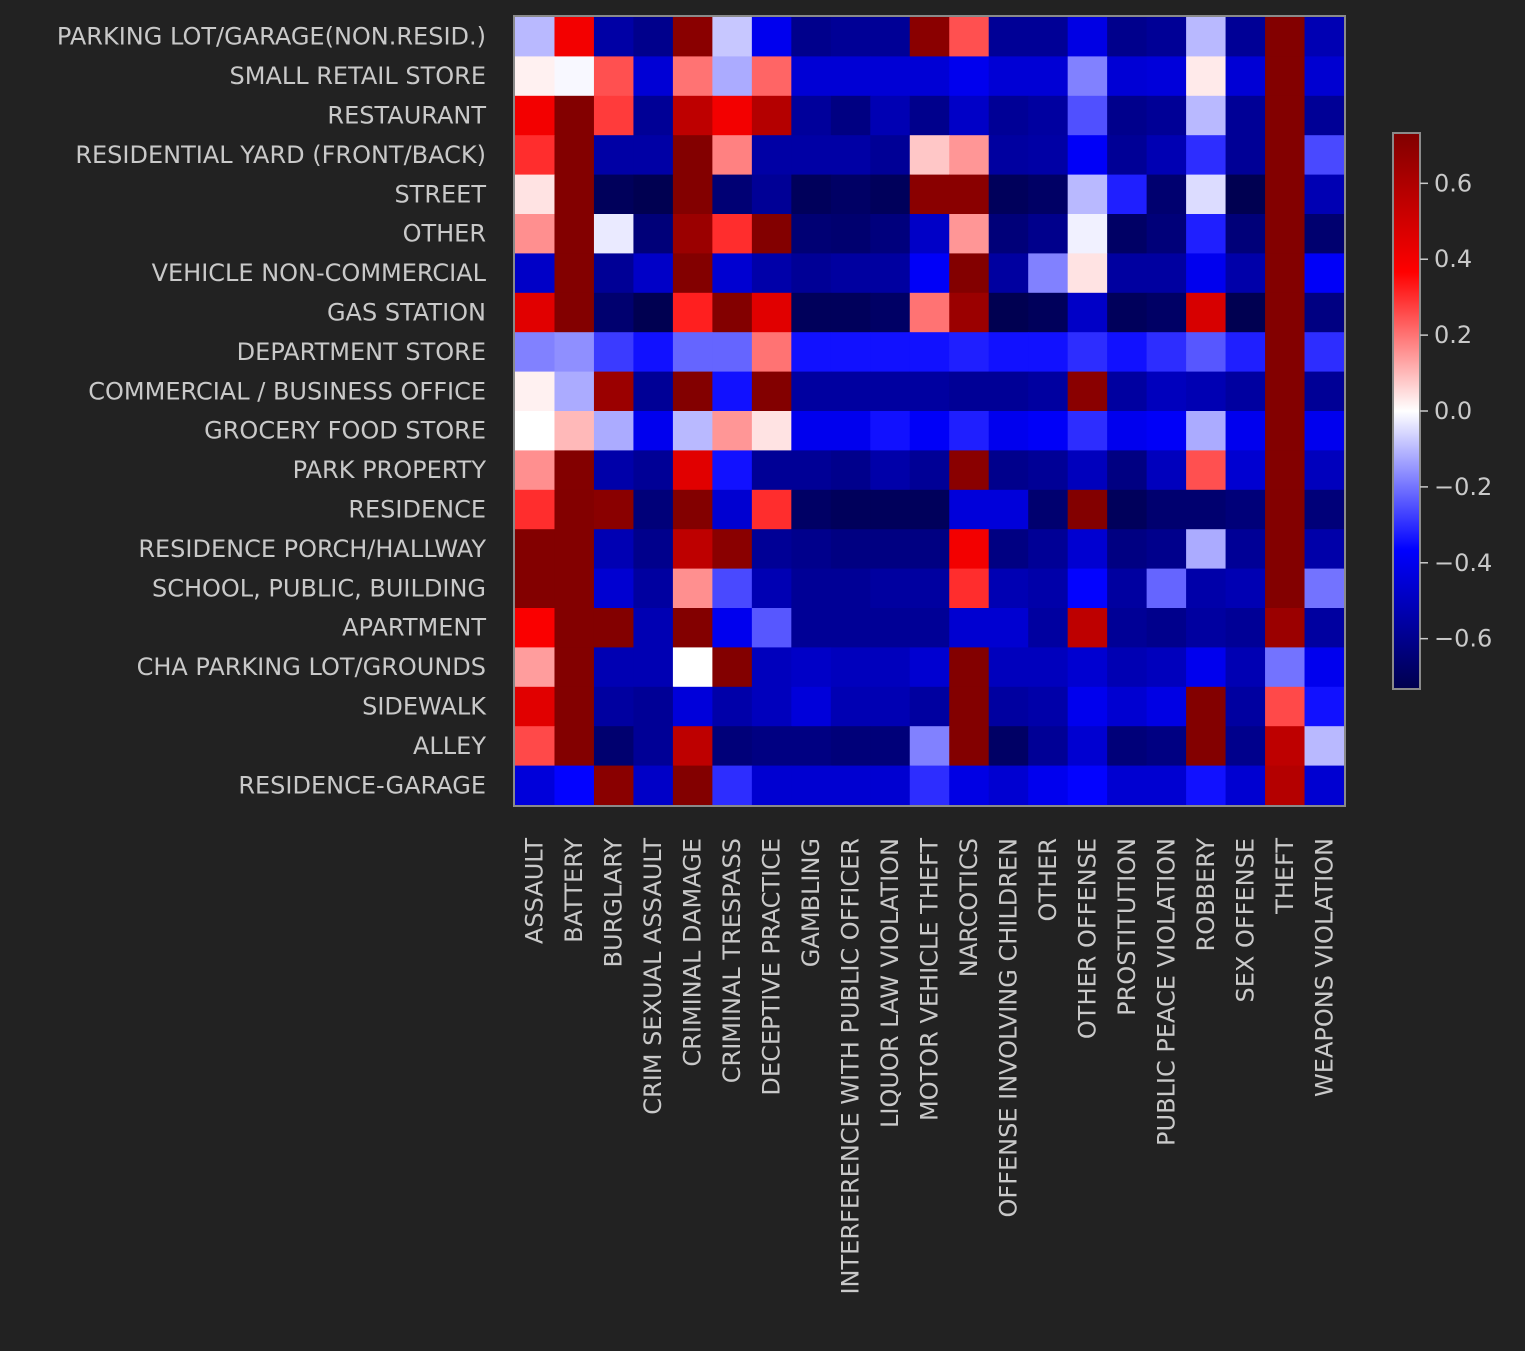  I want to click on column-label: PROSTITUTION, so click(1127, 927).